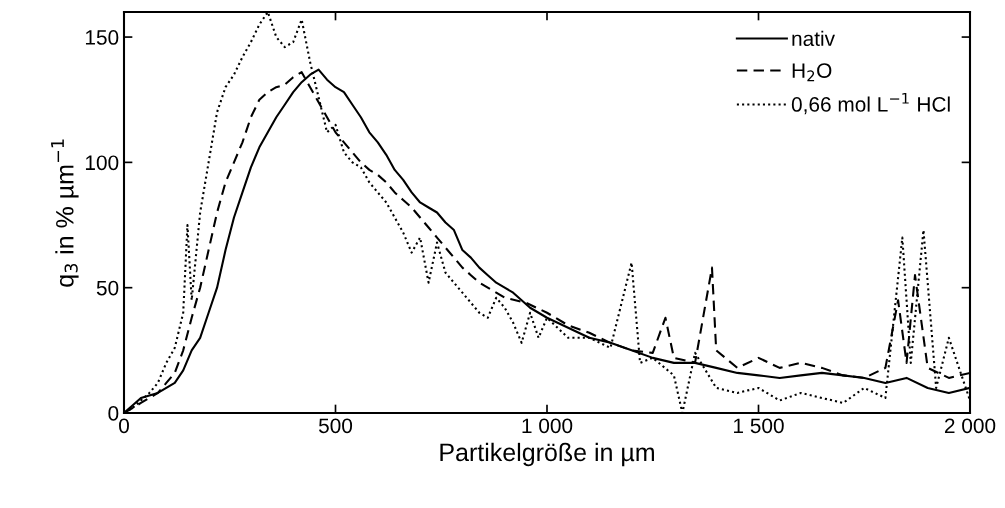  Describe the element at coordinates (547, 426) in the screenshot. I see `x-tick-label: 1 000` at that location.